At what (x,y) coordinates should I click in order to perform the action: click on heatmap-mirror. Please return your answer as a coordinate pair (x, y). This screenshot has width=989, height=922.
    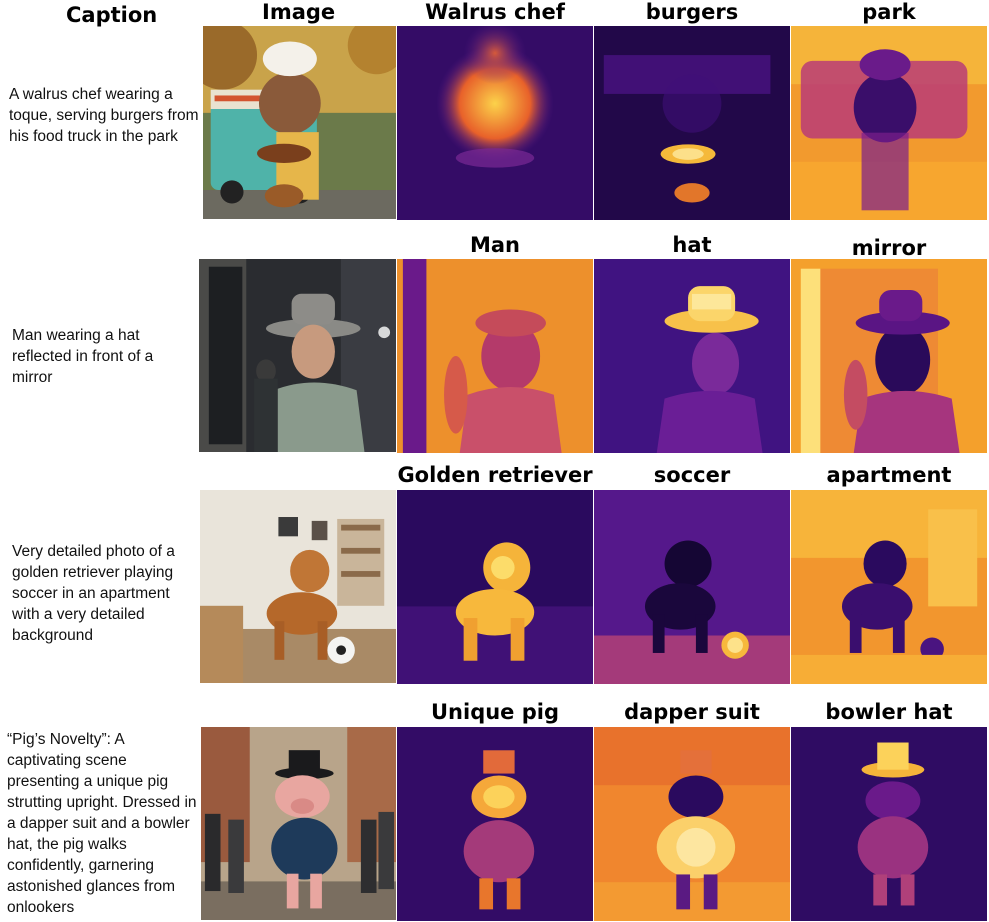
    Looking at the image, I should click on (889, 356).